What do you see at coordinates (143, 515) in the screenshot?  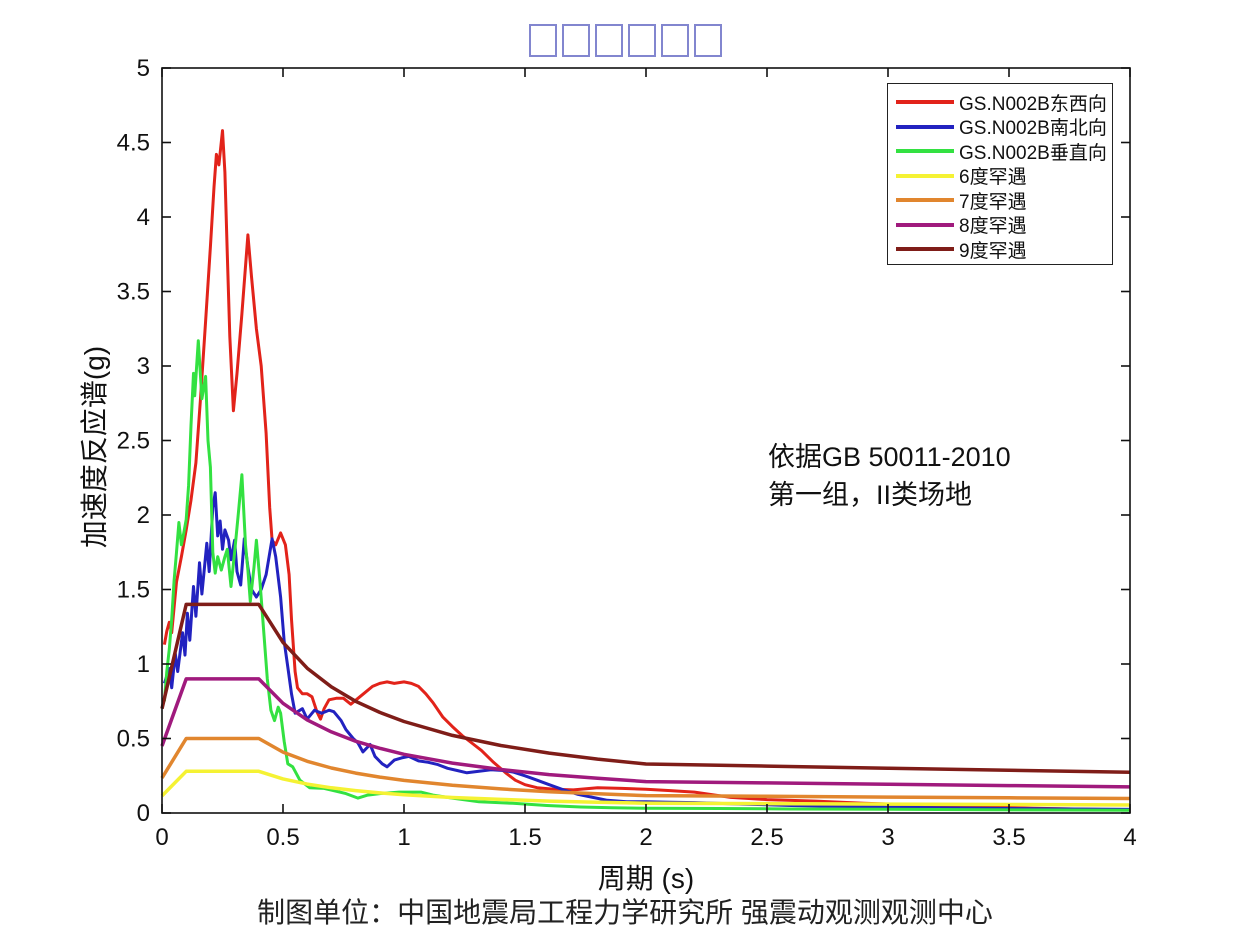 I see `y-tick-label: 2` at bounding box center [143, 515].